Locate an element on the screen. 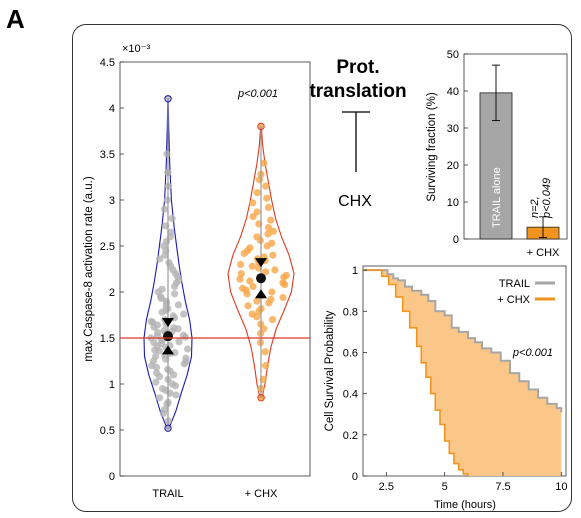 The image size is (581, 518). violin-y-tick-label: 2 is located at coordinates (112, 293).